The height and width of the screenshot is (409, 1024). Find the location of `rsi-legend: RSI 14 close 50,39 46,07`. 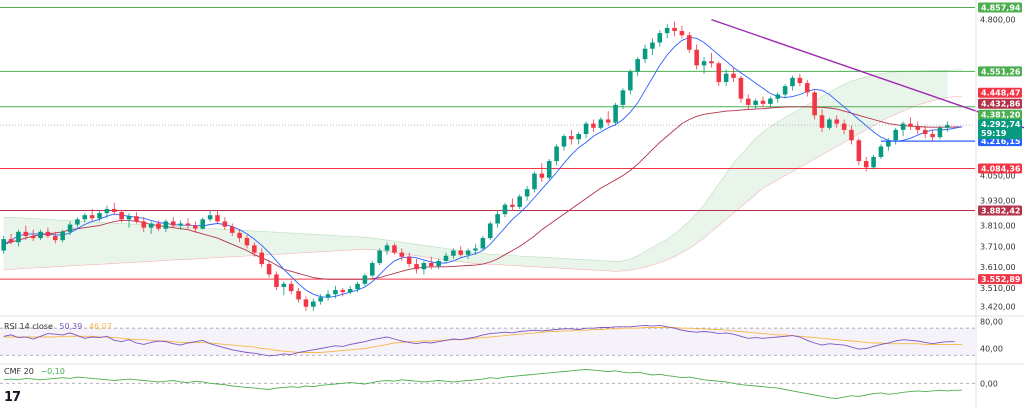

rsi-legend: RSI 14 close 50,39 46,07 is located at coordinates (58, 326).